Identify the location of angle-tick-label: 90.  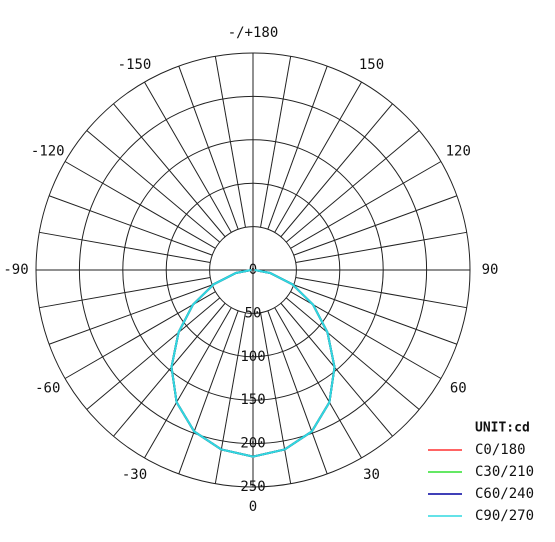
(490, 270).